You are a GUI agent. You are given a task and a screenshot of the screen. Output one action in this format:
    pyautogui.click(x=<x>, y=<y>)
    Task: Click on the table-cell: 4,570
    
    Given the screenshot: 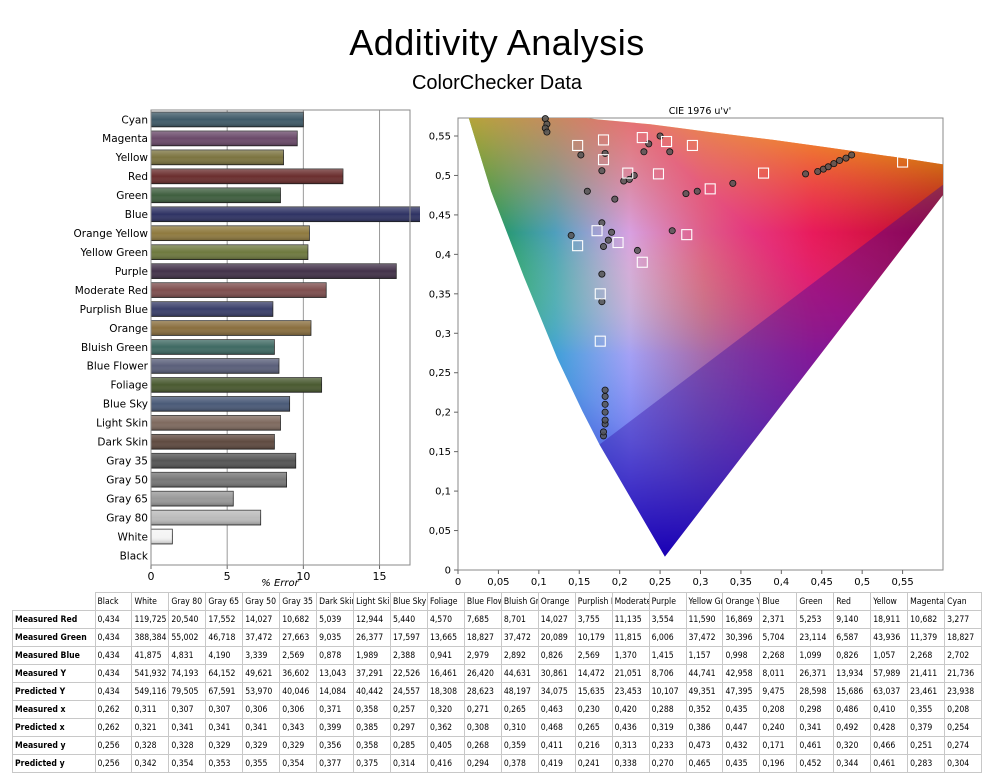 What is the action you would take?
    pyautogui.click(x=445, y=619)
    